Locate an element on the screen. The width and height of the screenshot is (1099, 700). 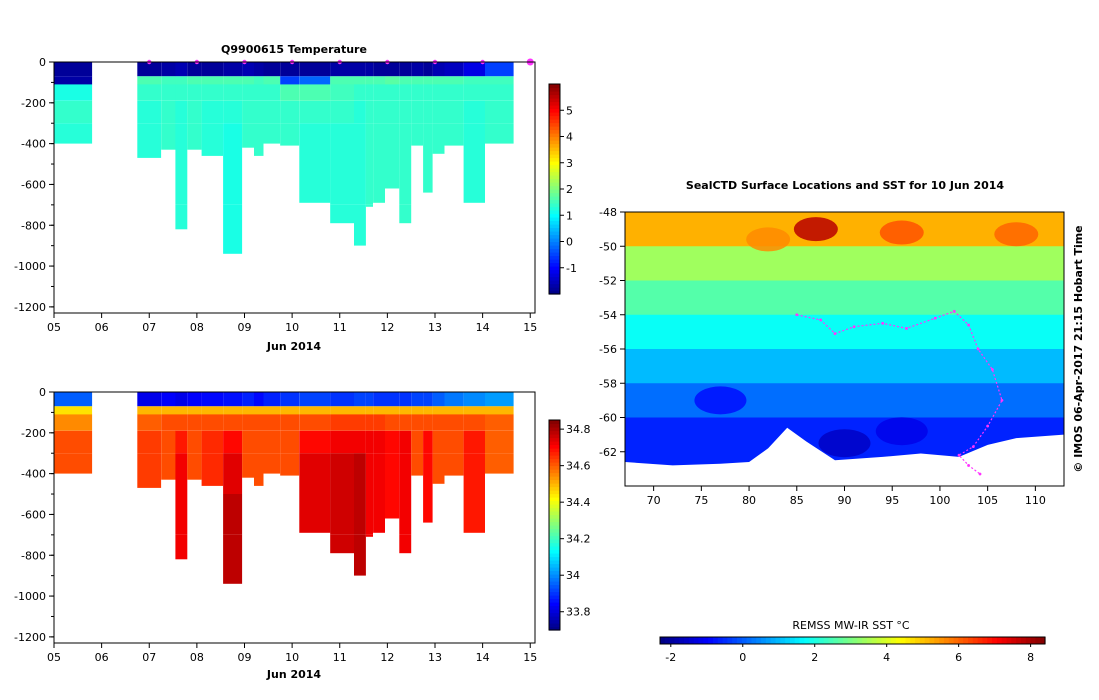
salinity-ytick-label-0: 0 is located at coordinates (42, 392).